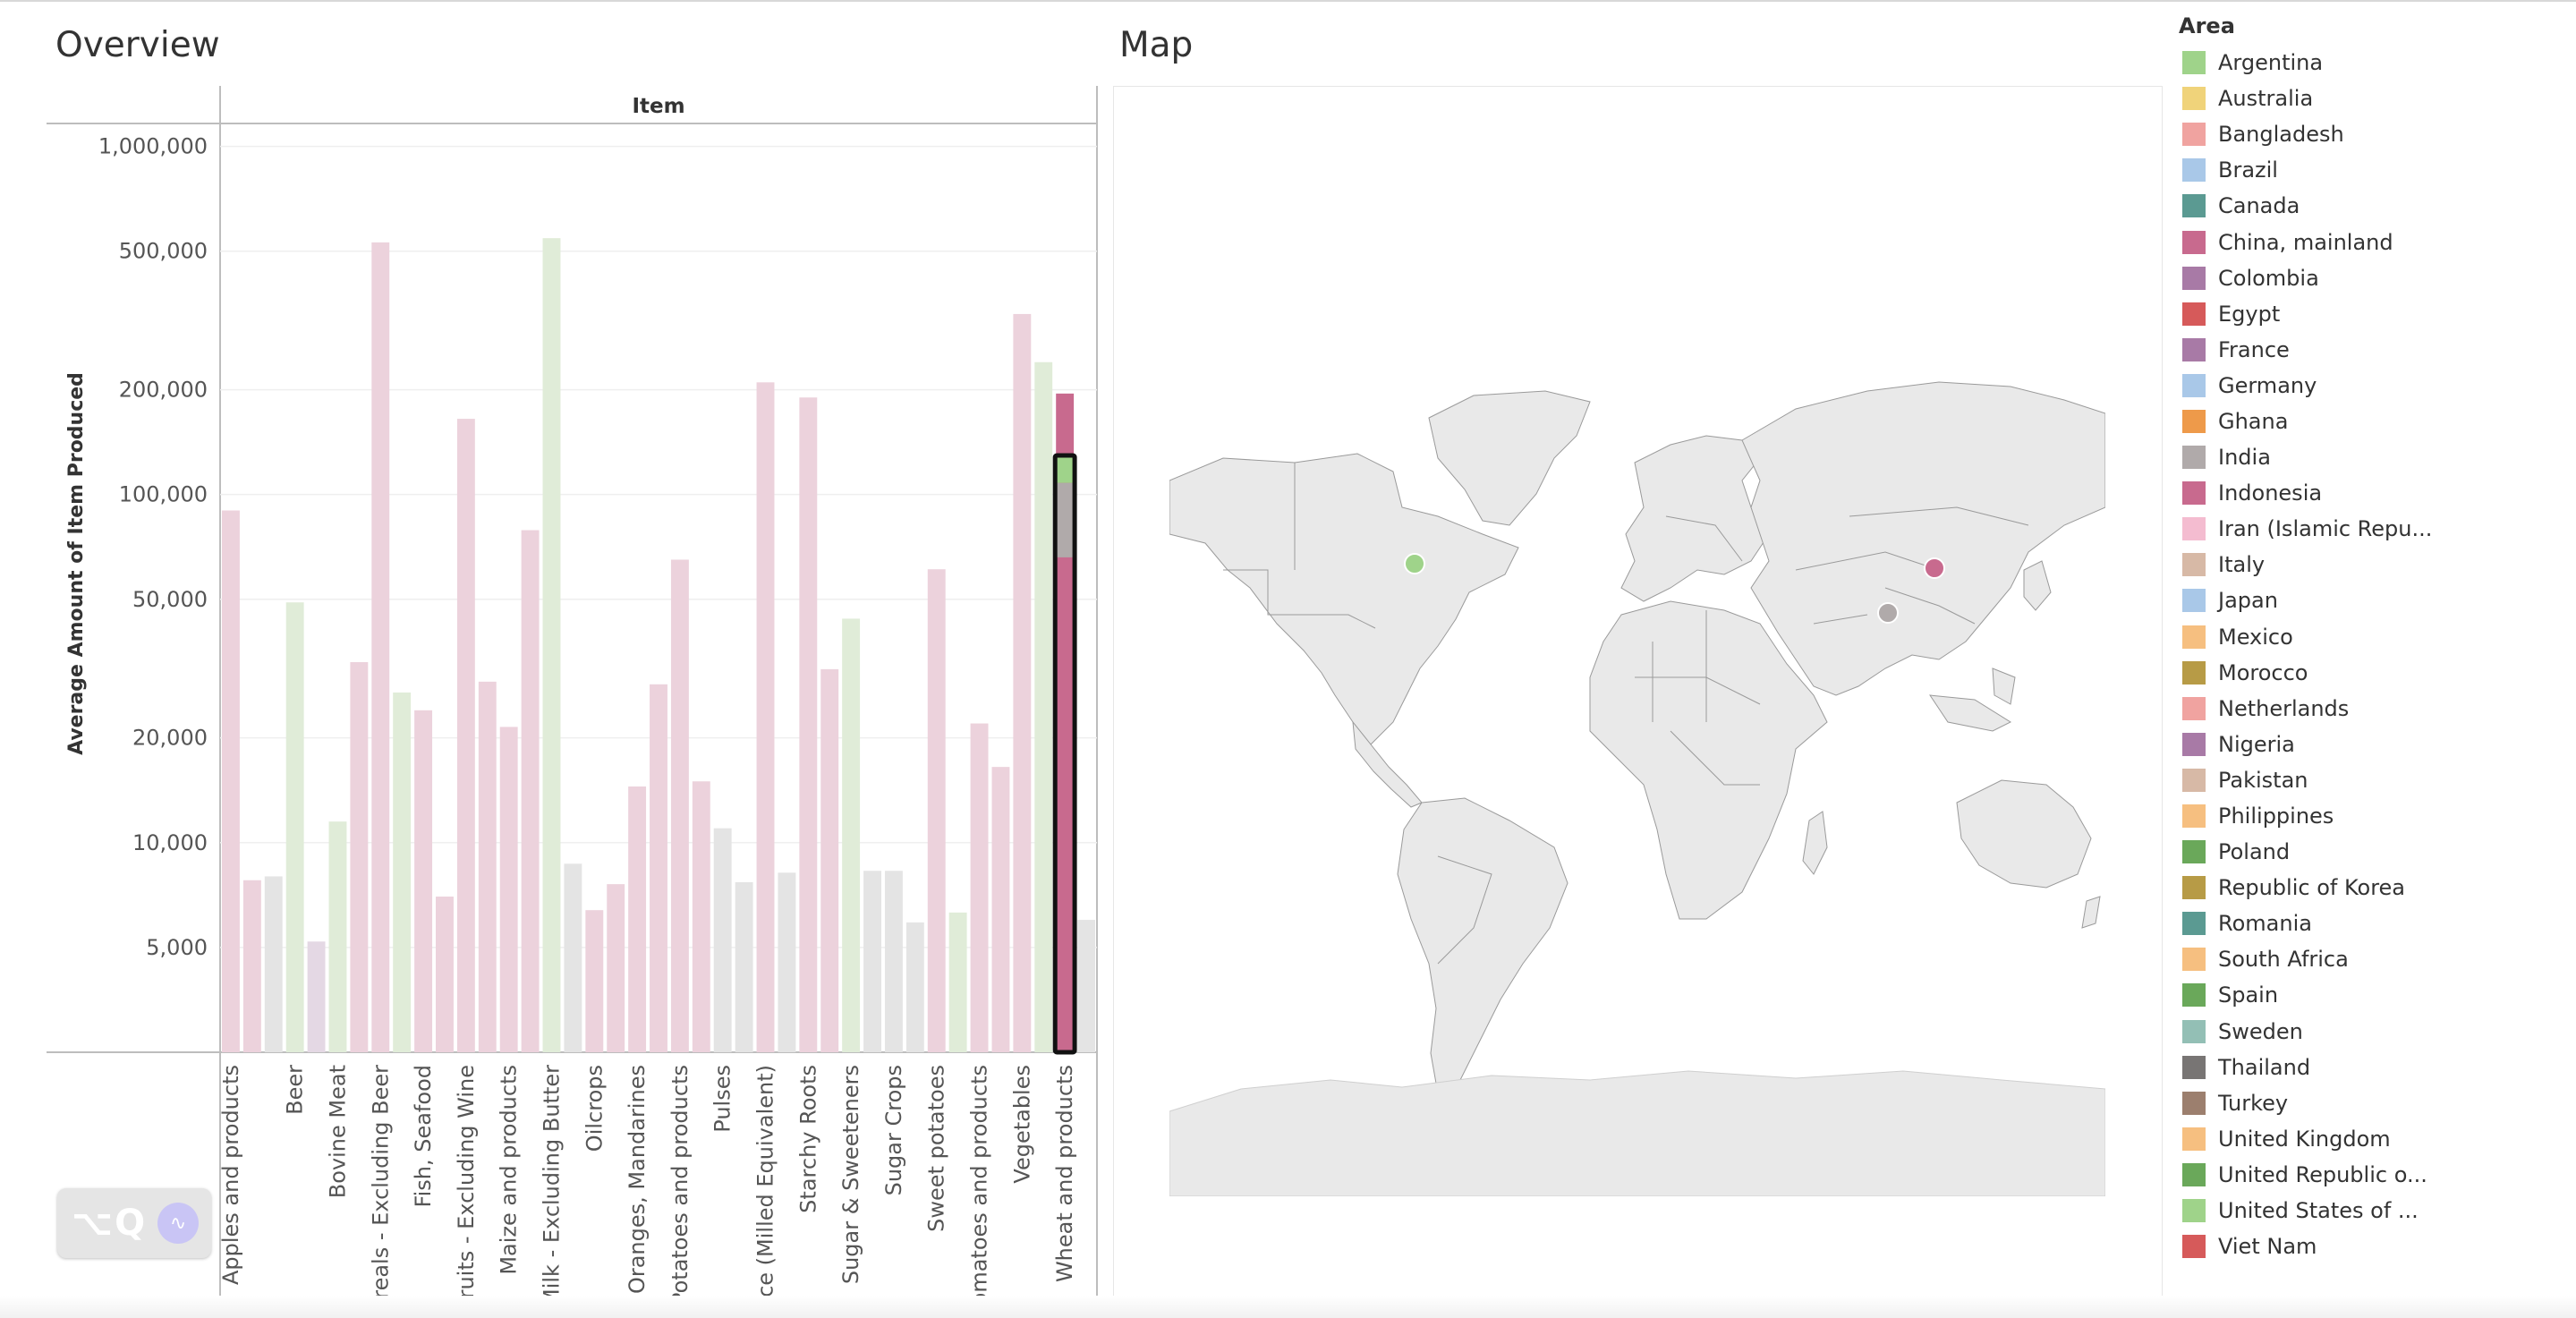 Image resolution: width=2576 pixels, height=1318 pixels. What do you see at coordinates (2374, 564) in the screenshot?
I see `legend-item: Italy` at bounding box center [2374, 564].